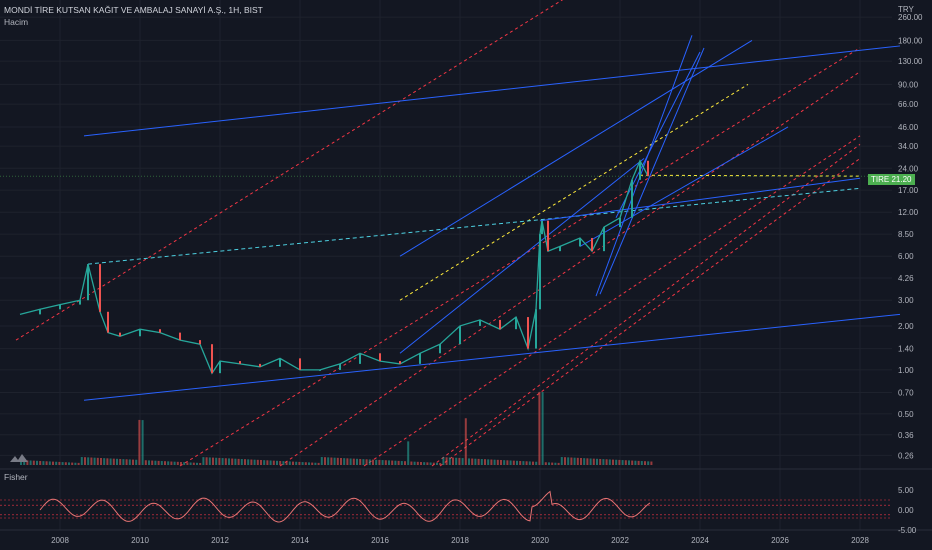  Describe the element at coordinates (908, 190) in the screenshot. I see `price-axis-label: 17.00` at that location.